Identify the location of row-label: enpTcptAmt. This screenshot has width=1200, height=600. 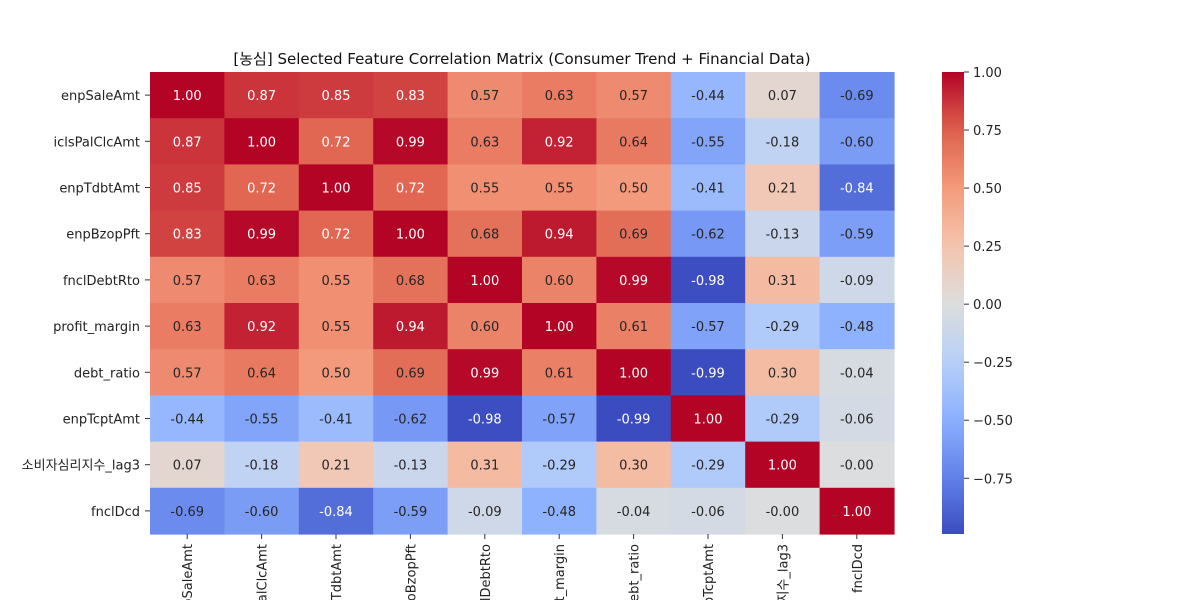
(101, 420).